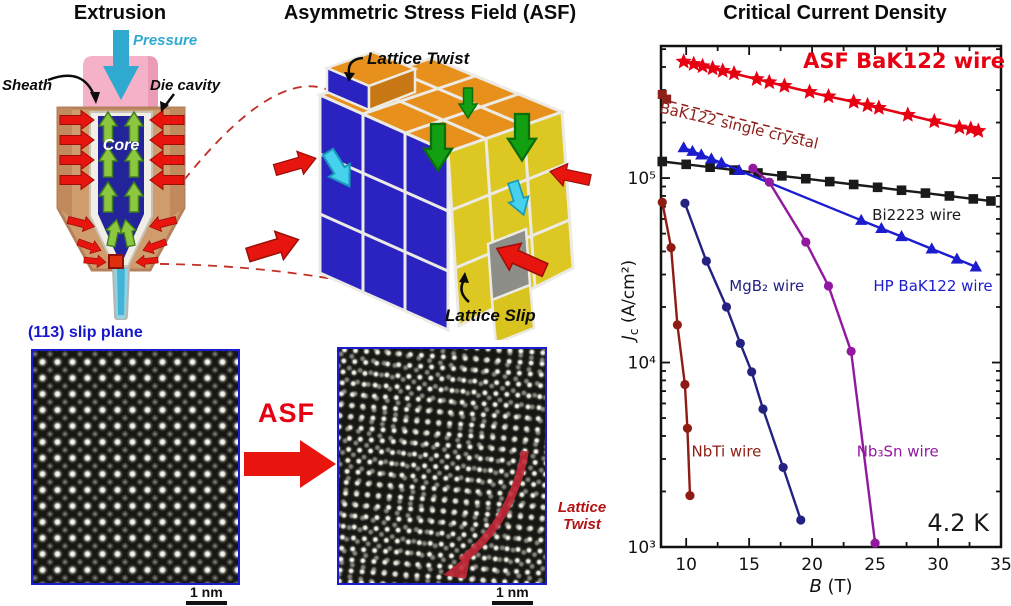 Image resolution: width=1011 pixels, height=606 pixels. What do you see at coordinates (642, 364) in the screenshot?
I see `y-tick-label: 10⁴` at bounding box center [642, 364].